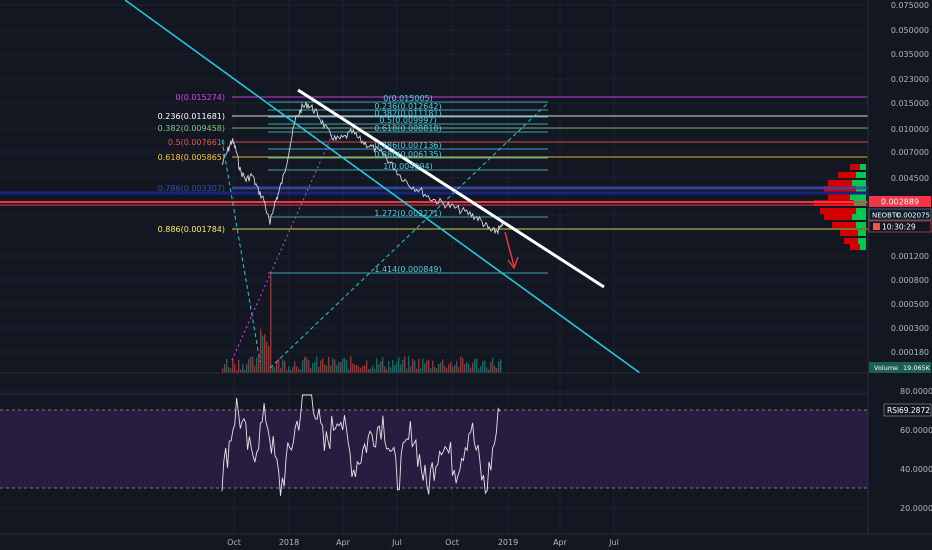  What do you see at coordinates (916, 430) in the screenshot?
I see `rsi-tick-label: 60.0000` at bounding box center [916, 430].